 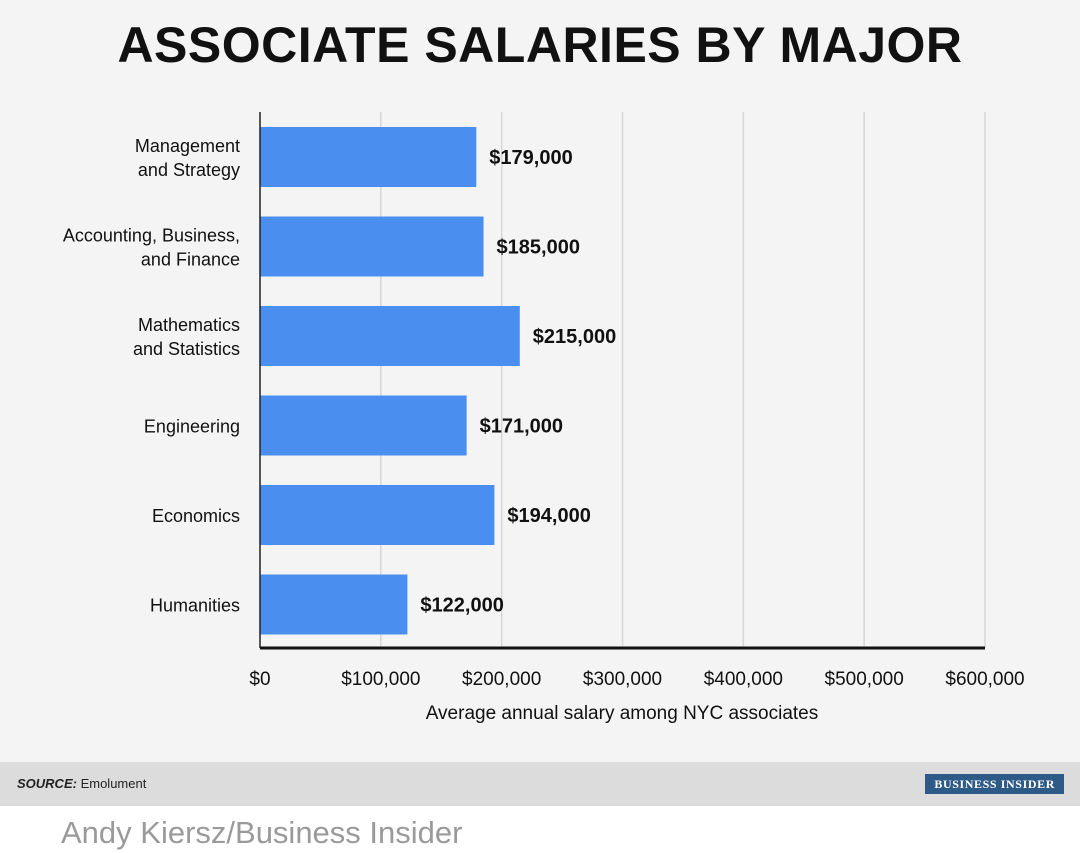 I want to click on x-tick-label: $100,000, so click(x=380, y=679).